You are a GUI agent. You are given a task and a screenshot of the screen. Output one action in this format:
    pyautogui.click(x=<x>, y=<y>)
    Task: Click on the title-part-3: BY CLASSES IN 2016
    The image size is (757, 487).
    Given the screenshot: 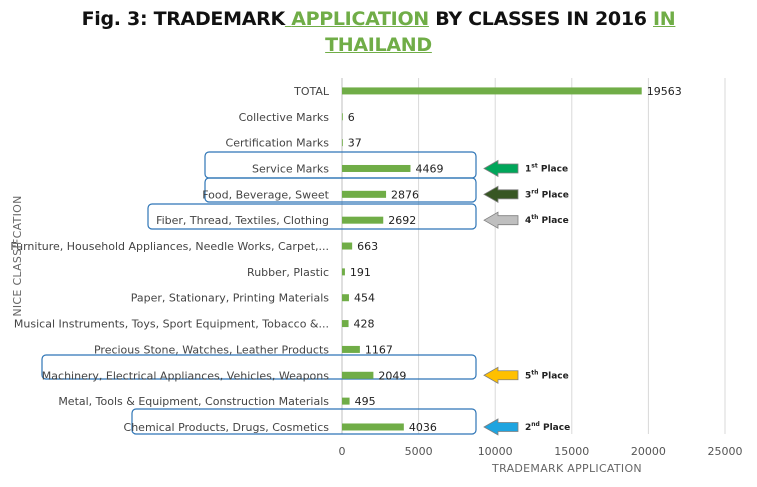 What is the action you would take?
    pyautogui.click(x=541, y=19)
    